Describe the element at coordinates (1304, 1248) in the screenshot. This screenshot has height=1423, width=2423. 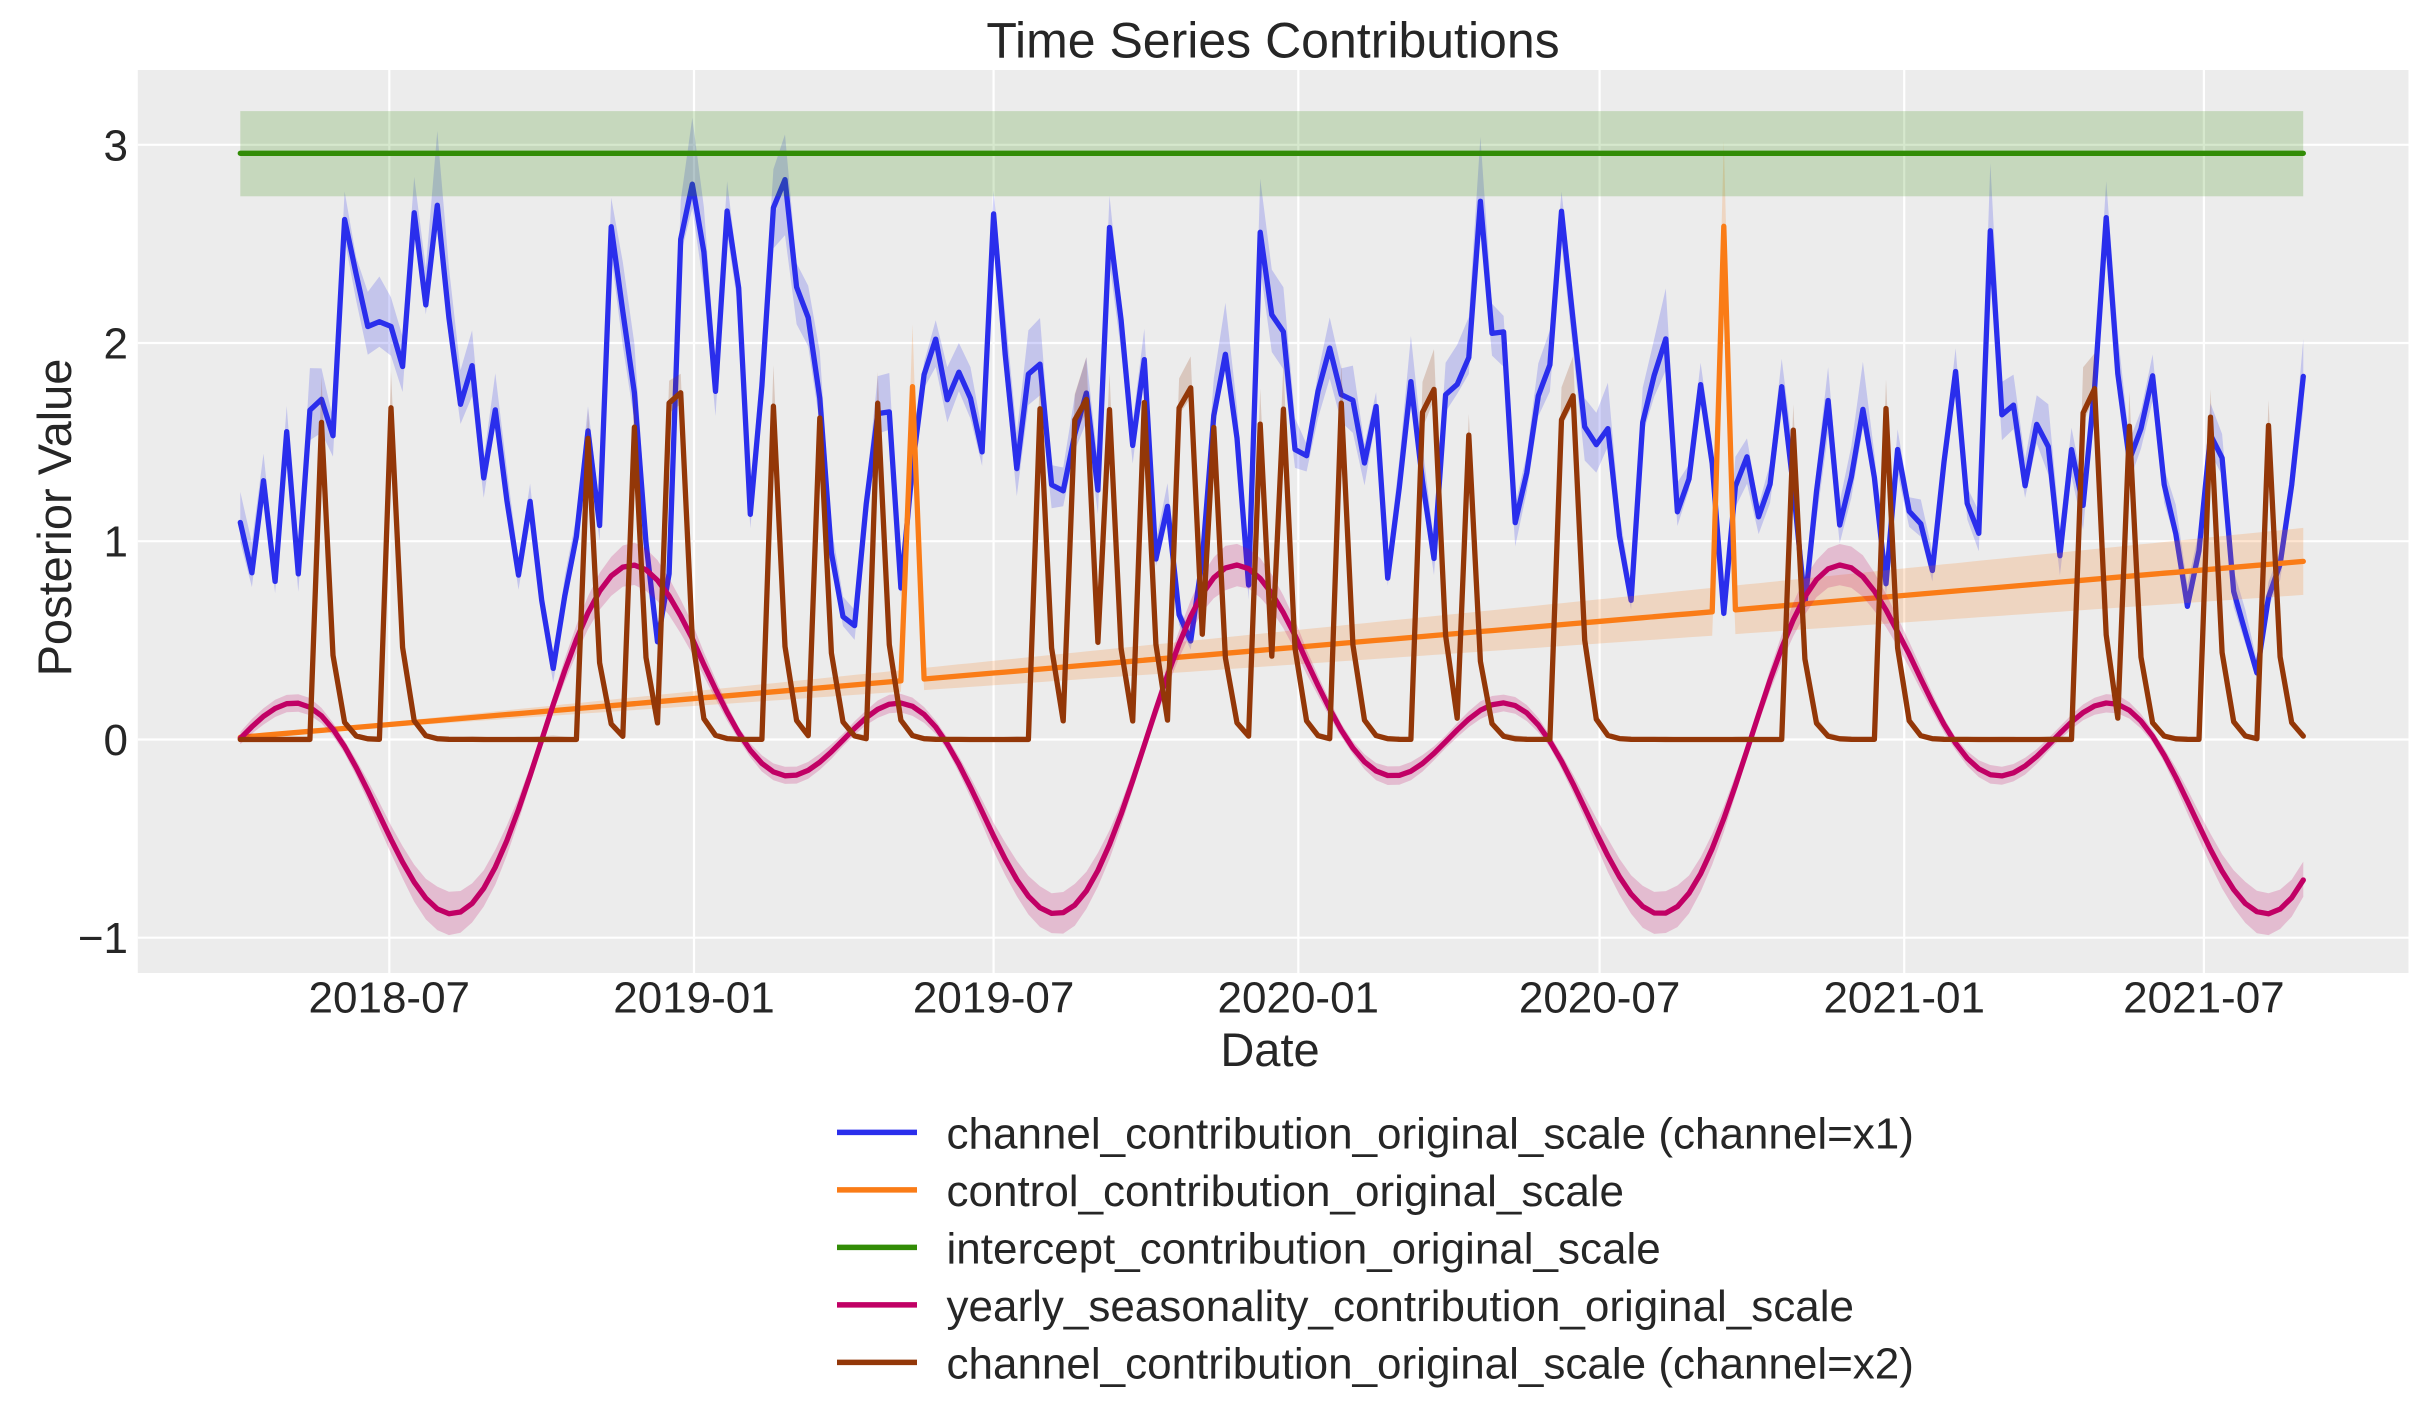
I see `svg-text:intercept_contribution_origina: intercept_contribution_original_scale` at that location.